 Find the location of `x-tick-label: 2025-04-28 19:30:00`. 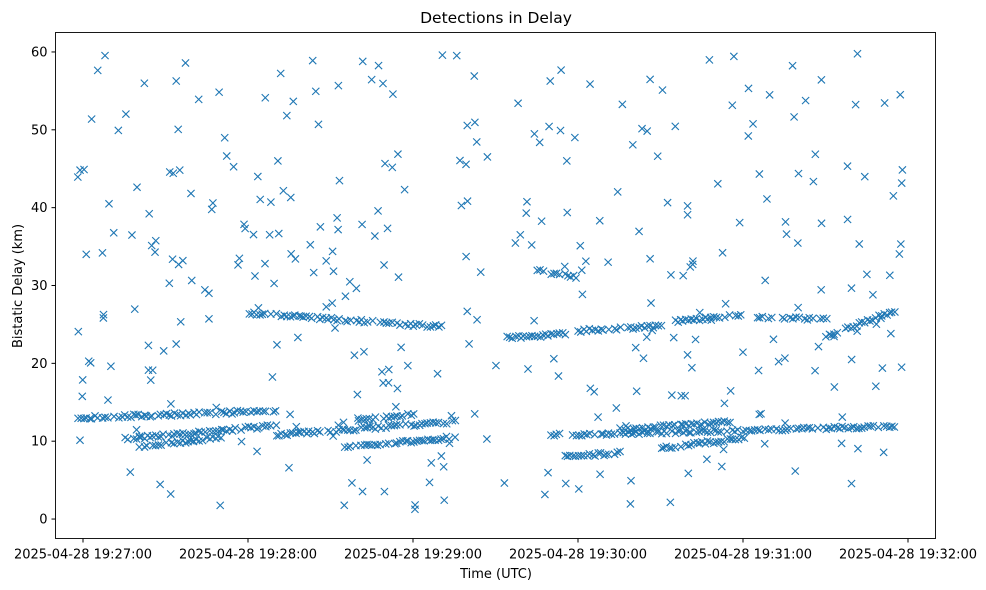

x-tick-label: 2025-04-28 19:30:00 is located at coordinates (578, 555).